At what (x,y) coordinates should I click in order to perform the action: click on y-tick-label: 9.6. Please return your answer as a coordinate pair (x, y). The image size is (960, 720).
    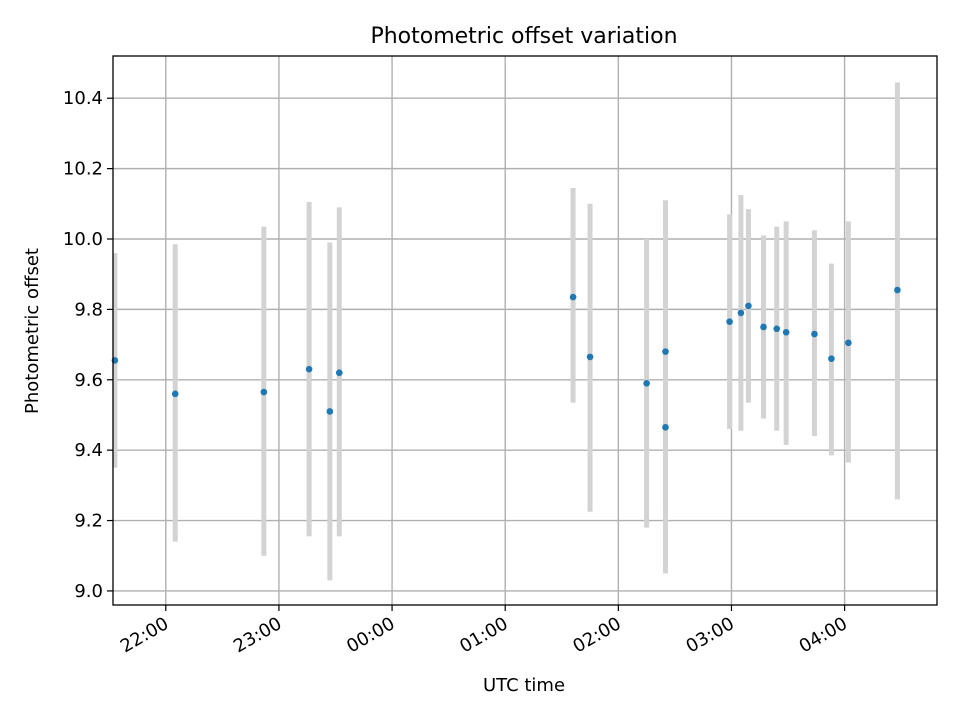
    Looking at the image, I should click on (88, 380).